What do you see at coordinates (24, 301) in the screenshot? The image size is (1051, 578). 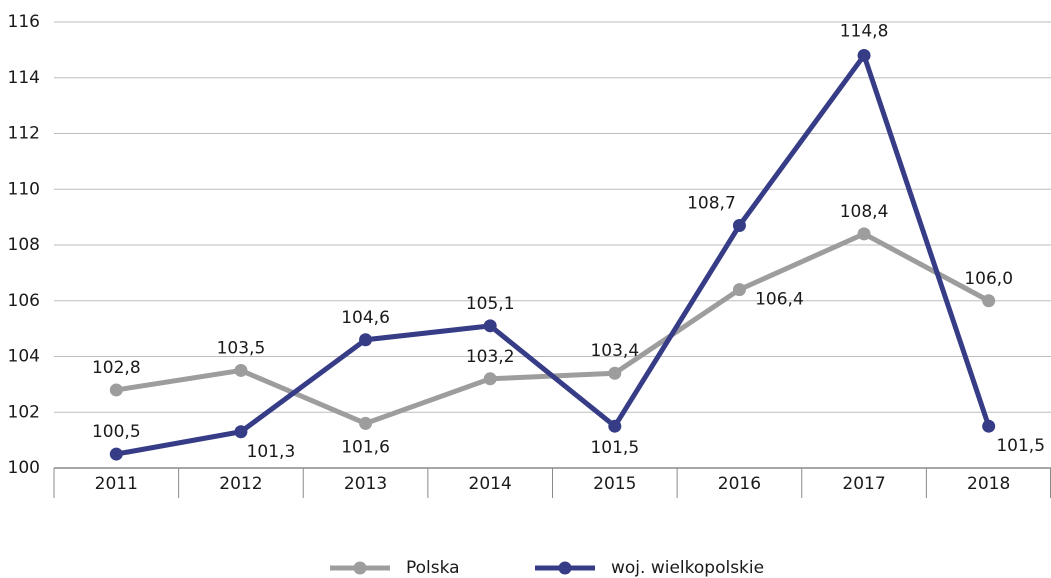 I see `y-tick-label: 106` at bounding box center [24, 301].